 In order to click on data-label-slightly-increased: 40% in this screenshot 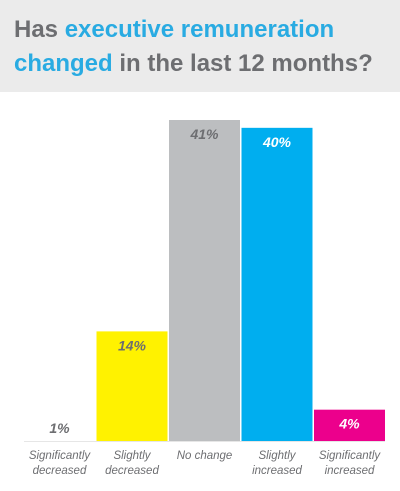, I will do `click(277, 142)`.